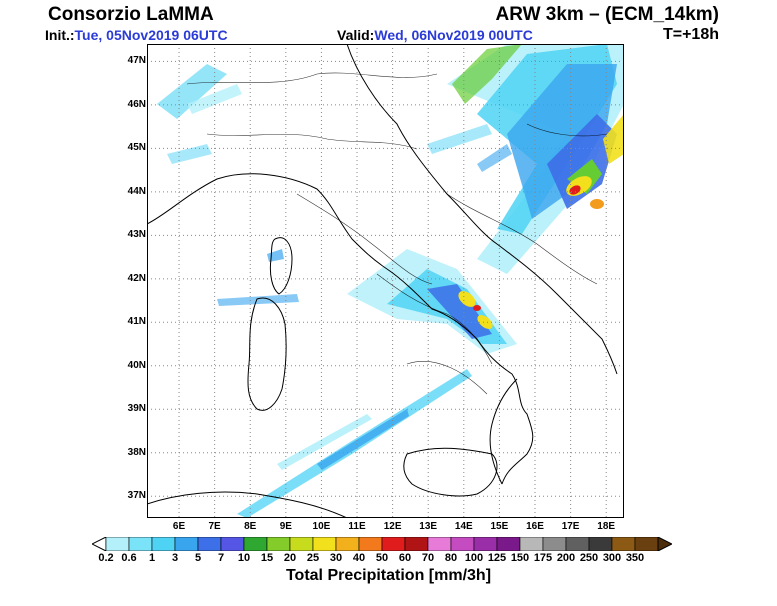  Describe the element at coordinates (499, 526) in the screenshot. I see `lon-label: 15E` at that location.